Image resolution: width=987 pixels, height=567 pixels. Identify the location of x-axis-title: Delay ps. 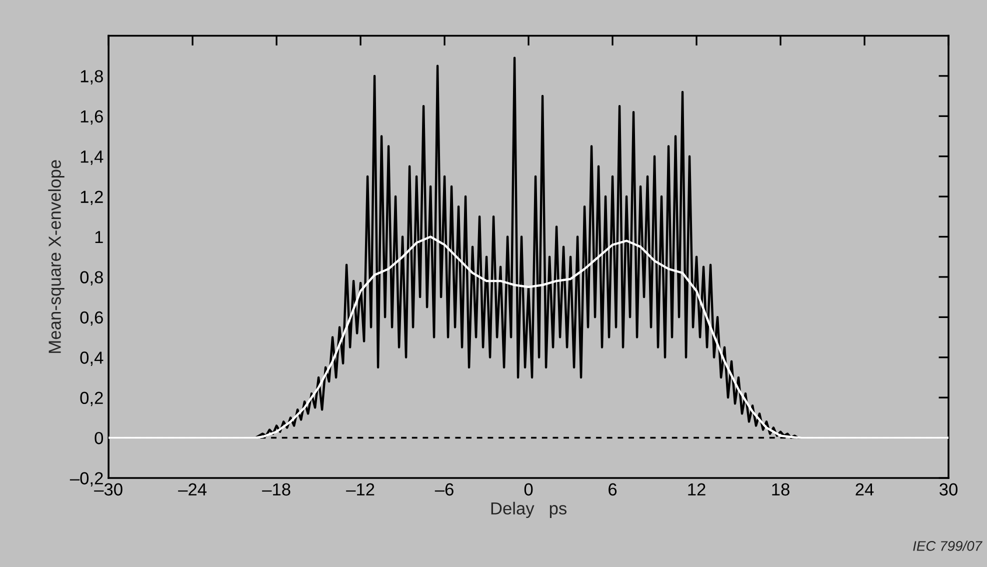
(529, 510).